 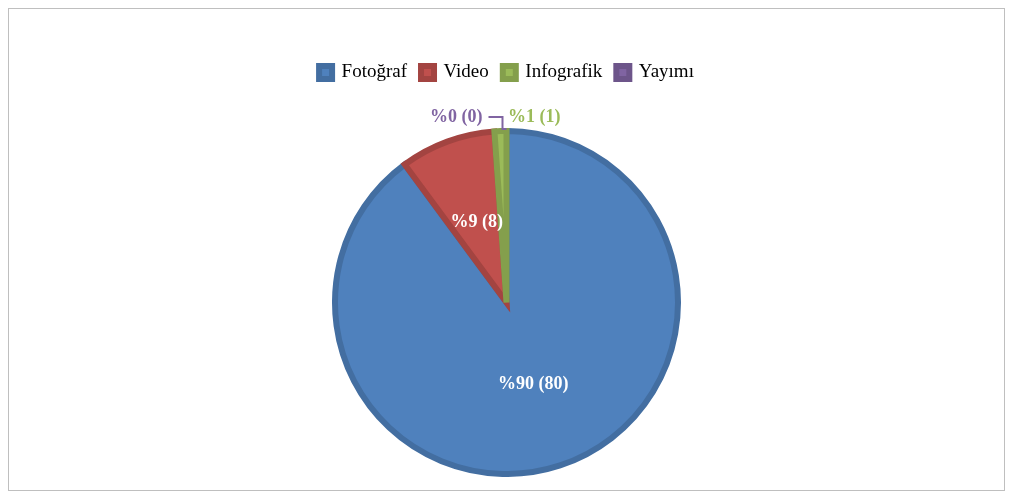 What do you see at coordinates (477, 221) in the screenshot?
I see `data-label: %9 (8)` at bounding box center [477, 221].